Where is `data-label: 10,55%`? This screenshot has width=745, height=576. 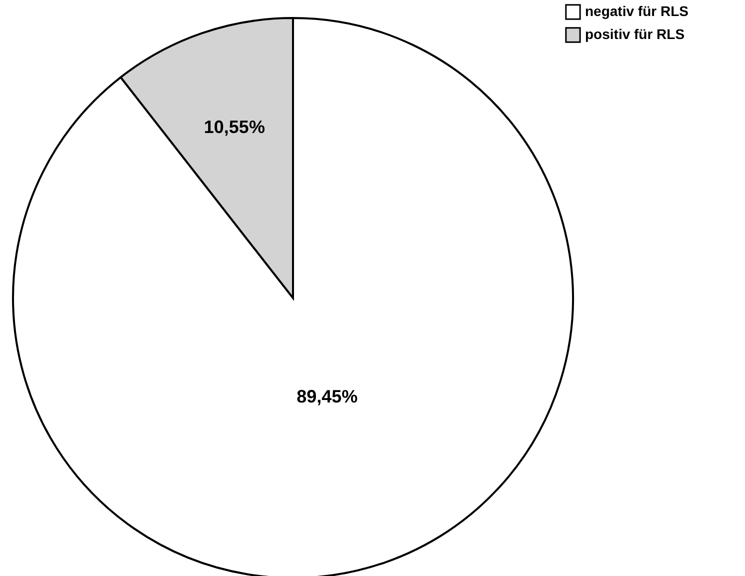 data-label: 10,55% is located at coordinates (234, 126).